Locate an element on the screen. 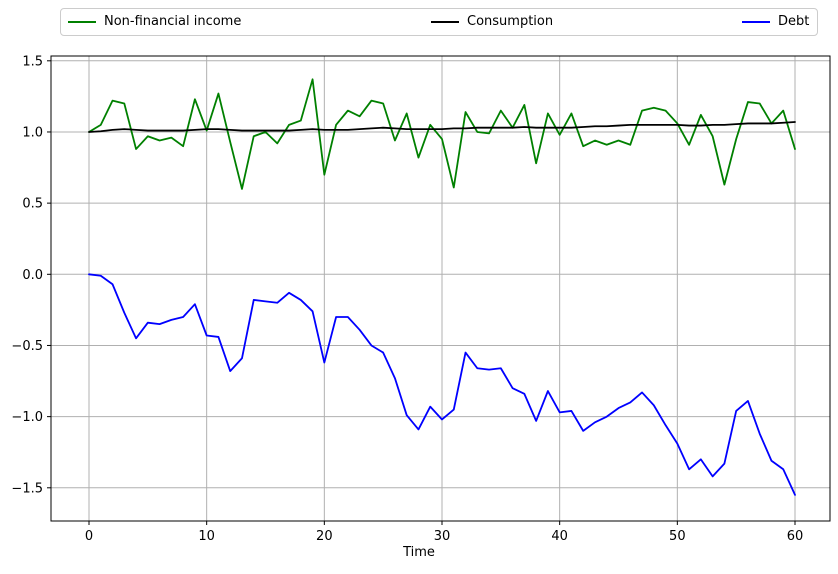  x-tick-label: 10 is located at coordinates (206, 536).